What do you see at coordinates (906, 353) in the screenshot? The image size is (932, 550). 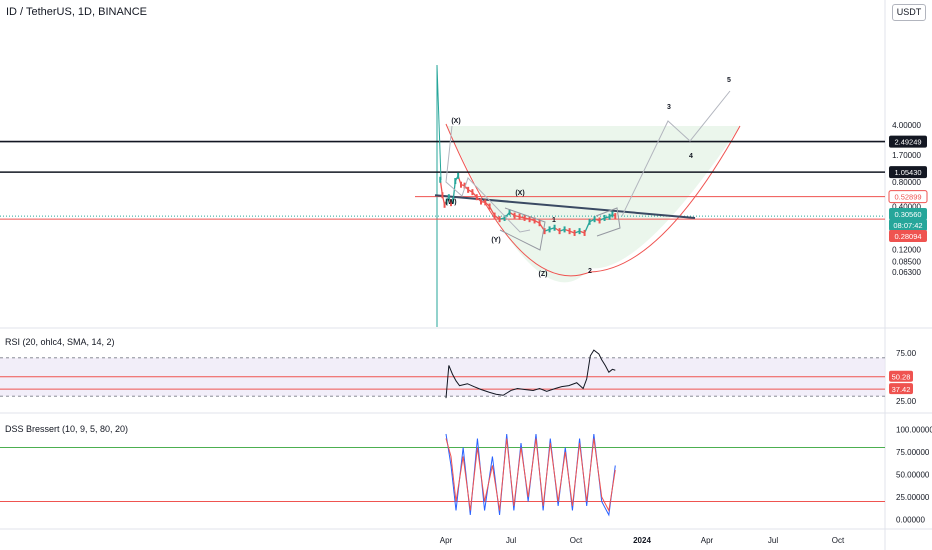 I see `rsi-axis-tick: 75.00` at bounding box center [906, 353].